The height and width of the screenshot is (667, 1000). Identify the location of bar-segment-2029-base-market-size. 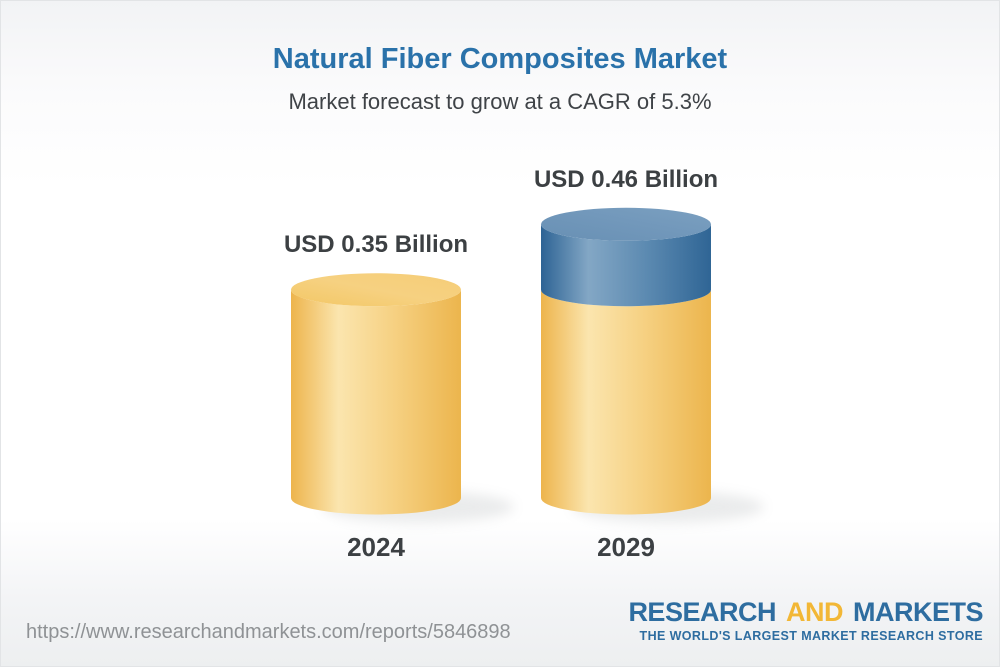
(626, 402).